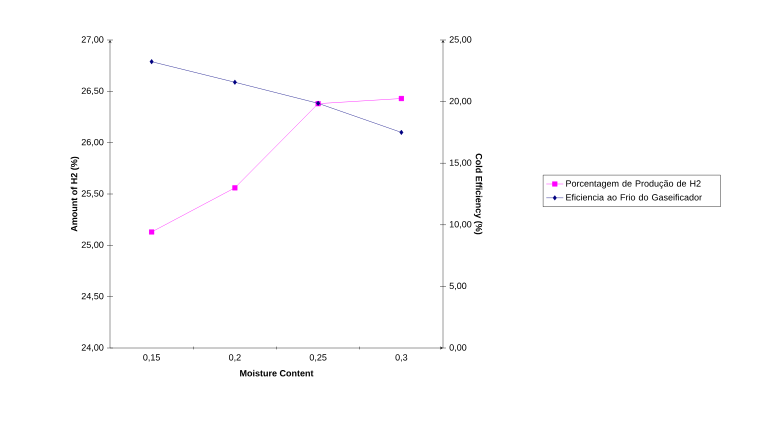 The width and height of the screenshot is (783, 424). Describe the element at coordinates (93, 296) in the screenshot. I see `y-tick-label: 24,50` at that location.